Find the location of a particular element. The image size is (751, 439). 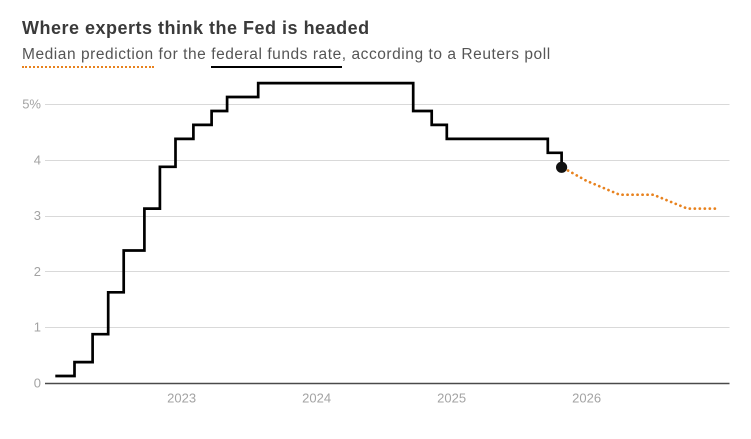

svg-text: 2025 is located at coordinates (451, 398).